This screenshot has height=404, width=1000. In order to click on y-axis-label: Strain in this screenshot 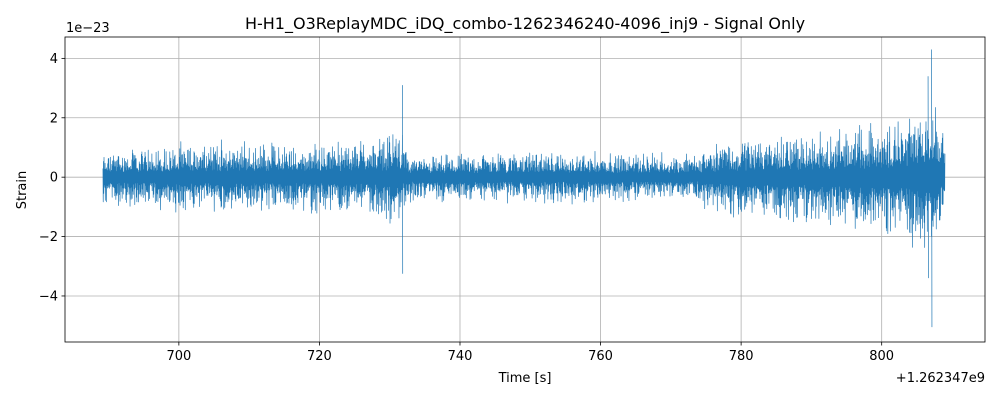, I will do `click(22, 190)`.